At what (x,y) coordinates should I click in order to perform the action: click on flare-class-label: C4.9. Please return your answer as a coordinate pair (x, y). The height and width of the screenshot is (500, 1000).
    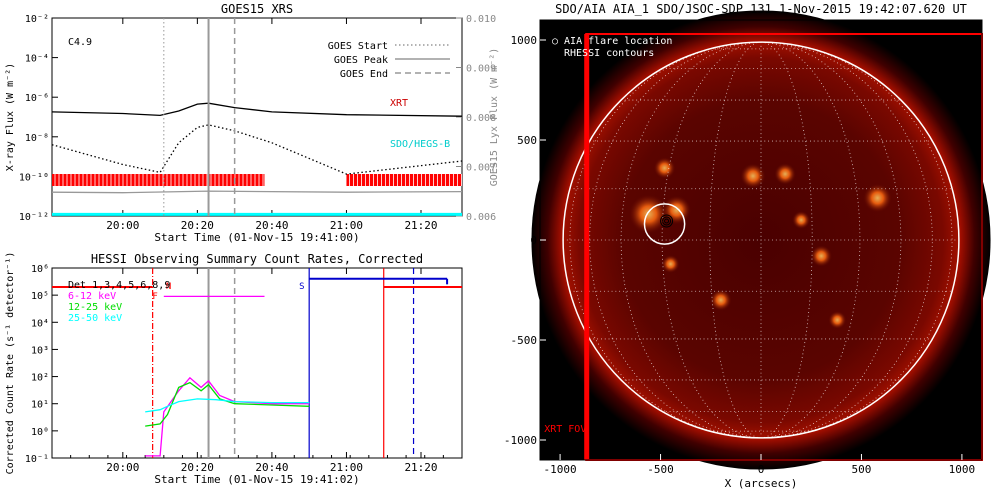
    Looking at the image, I should click on (80, 42).